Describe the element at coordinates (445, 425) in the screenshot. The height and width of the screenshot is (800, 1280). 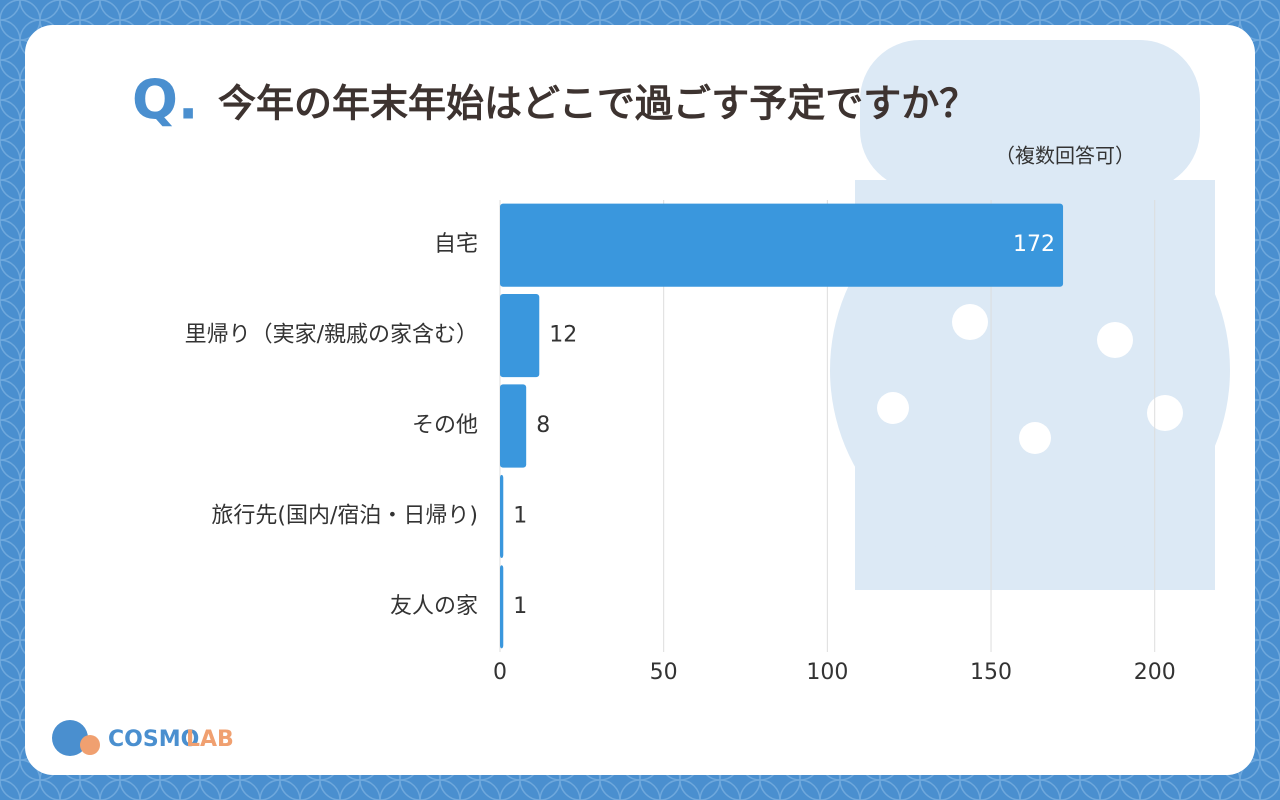
I see `y-tick-label: その他` at that location.